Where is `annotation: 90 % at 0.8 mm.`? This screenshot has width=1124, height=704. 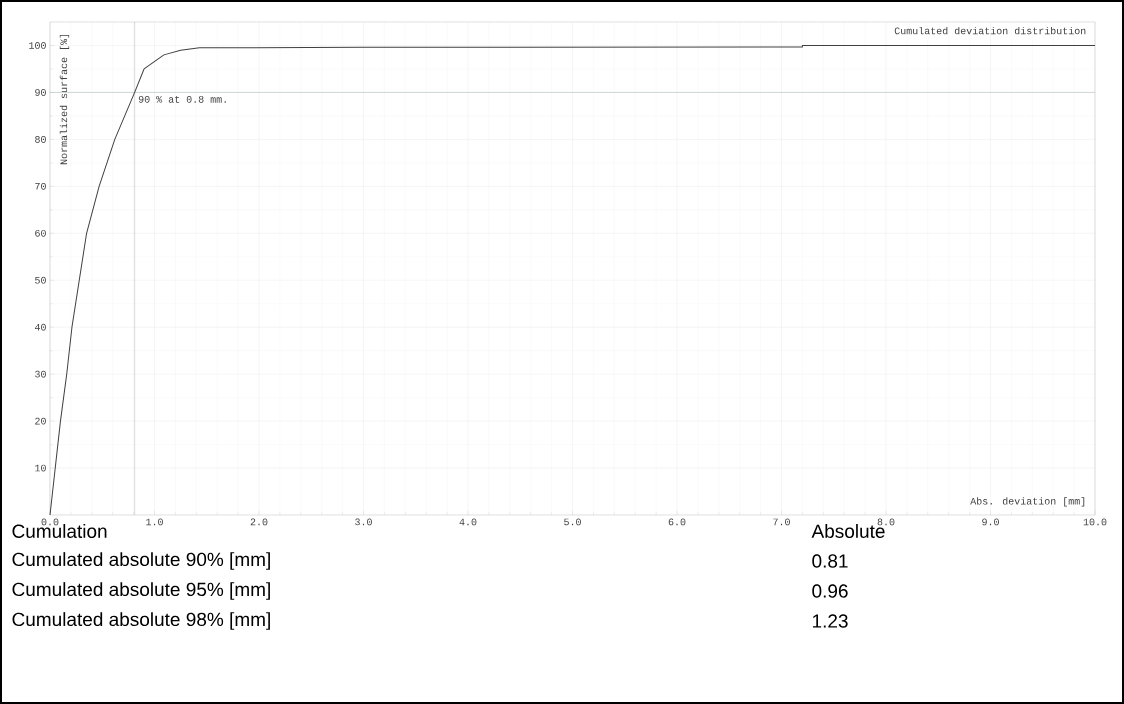
annotation: 90 % at 0.8 mm. is located at coordinates (182, 99).